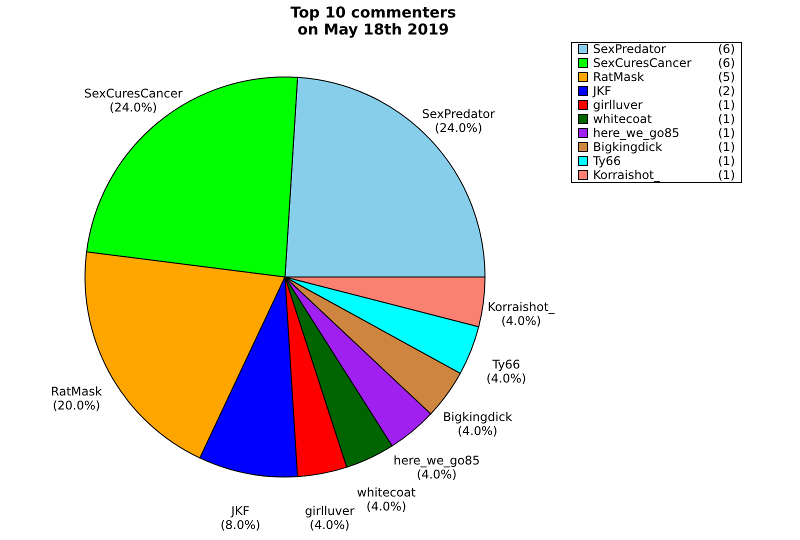  Describe the element at coordinates (618, 105) in the screenshot. I see `legend-label: girlluver` at that location.